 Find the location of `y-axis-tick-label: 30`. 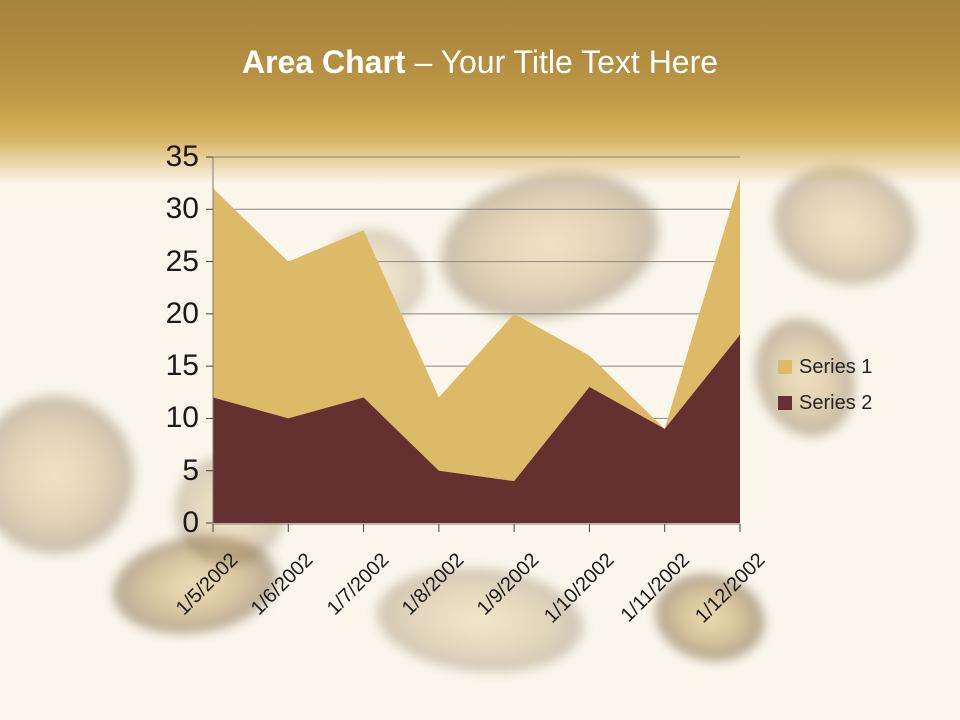

y-axis-tick-label: 30 is located at coordinates (182, 208).